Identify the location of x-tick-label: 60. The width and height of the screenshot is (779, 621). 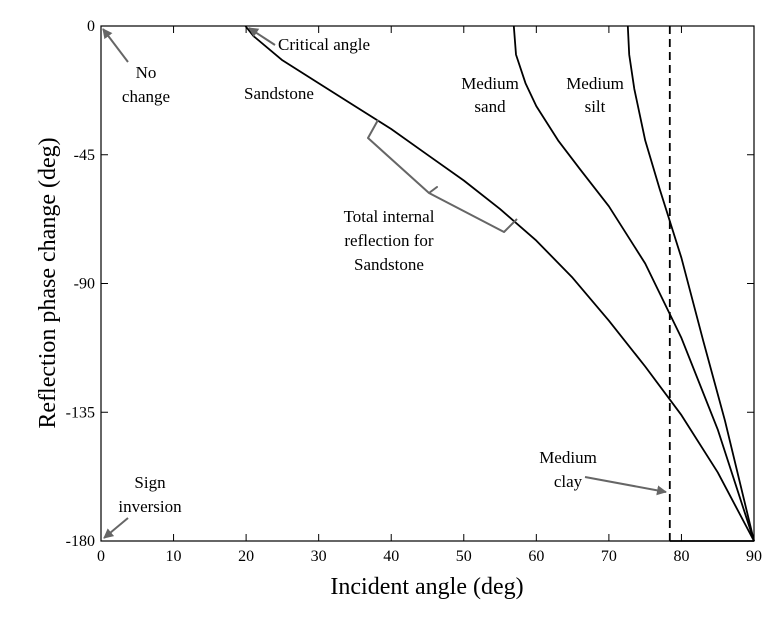
(536, 556).